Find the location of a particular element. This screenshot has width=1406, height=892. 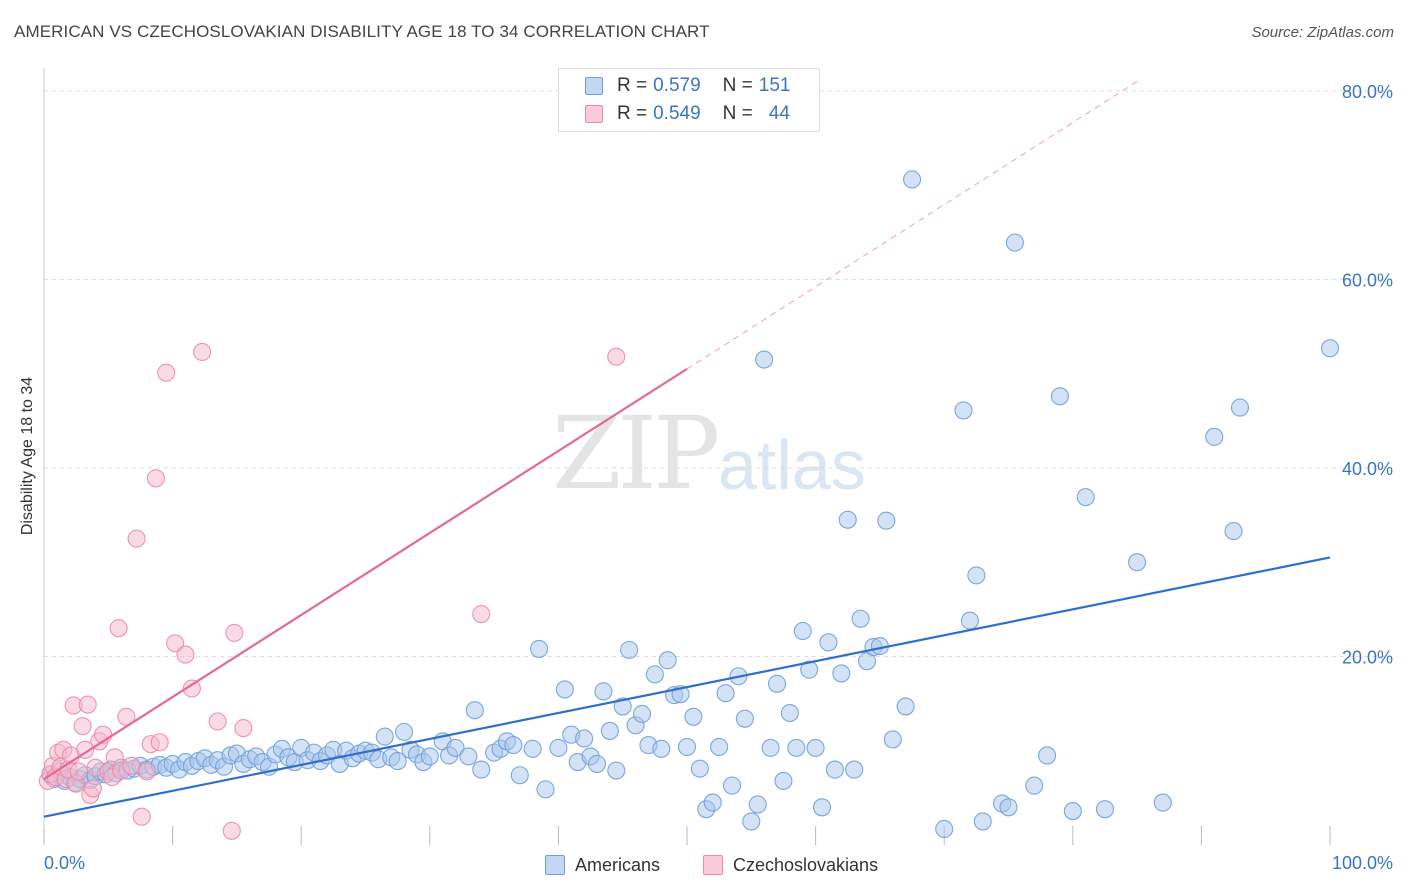

y-tick-label: 80.0% is located at coordinates (1367, 92).